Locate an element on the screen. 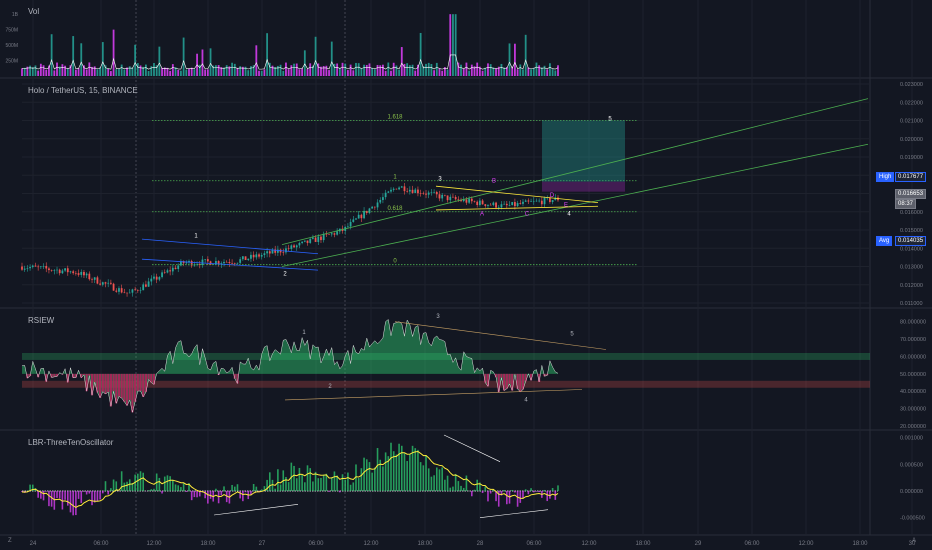 The width and height of the screenshot is (932, 550). price-pane-title: Holo / TetherUS, 15, BINANCE is located at coordinates (83, 90).